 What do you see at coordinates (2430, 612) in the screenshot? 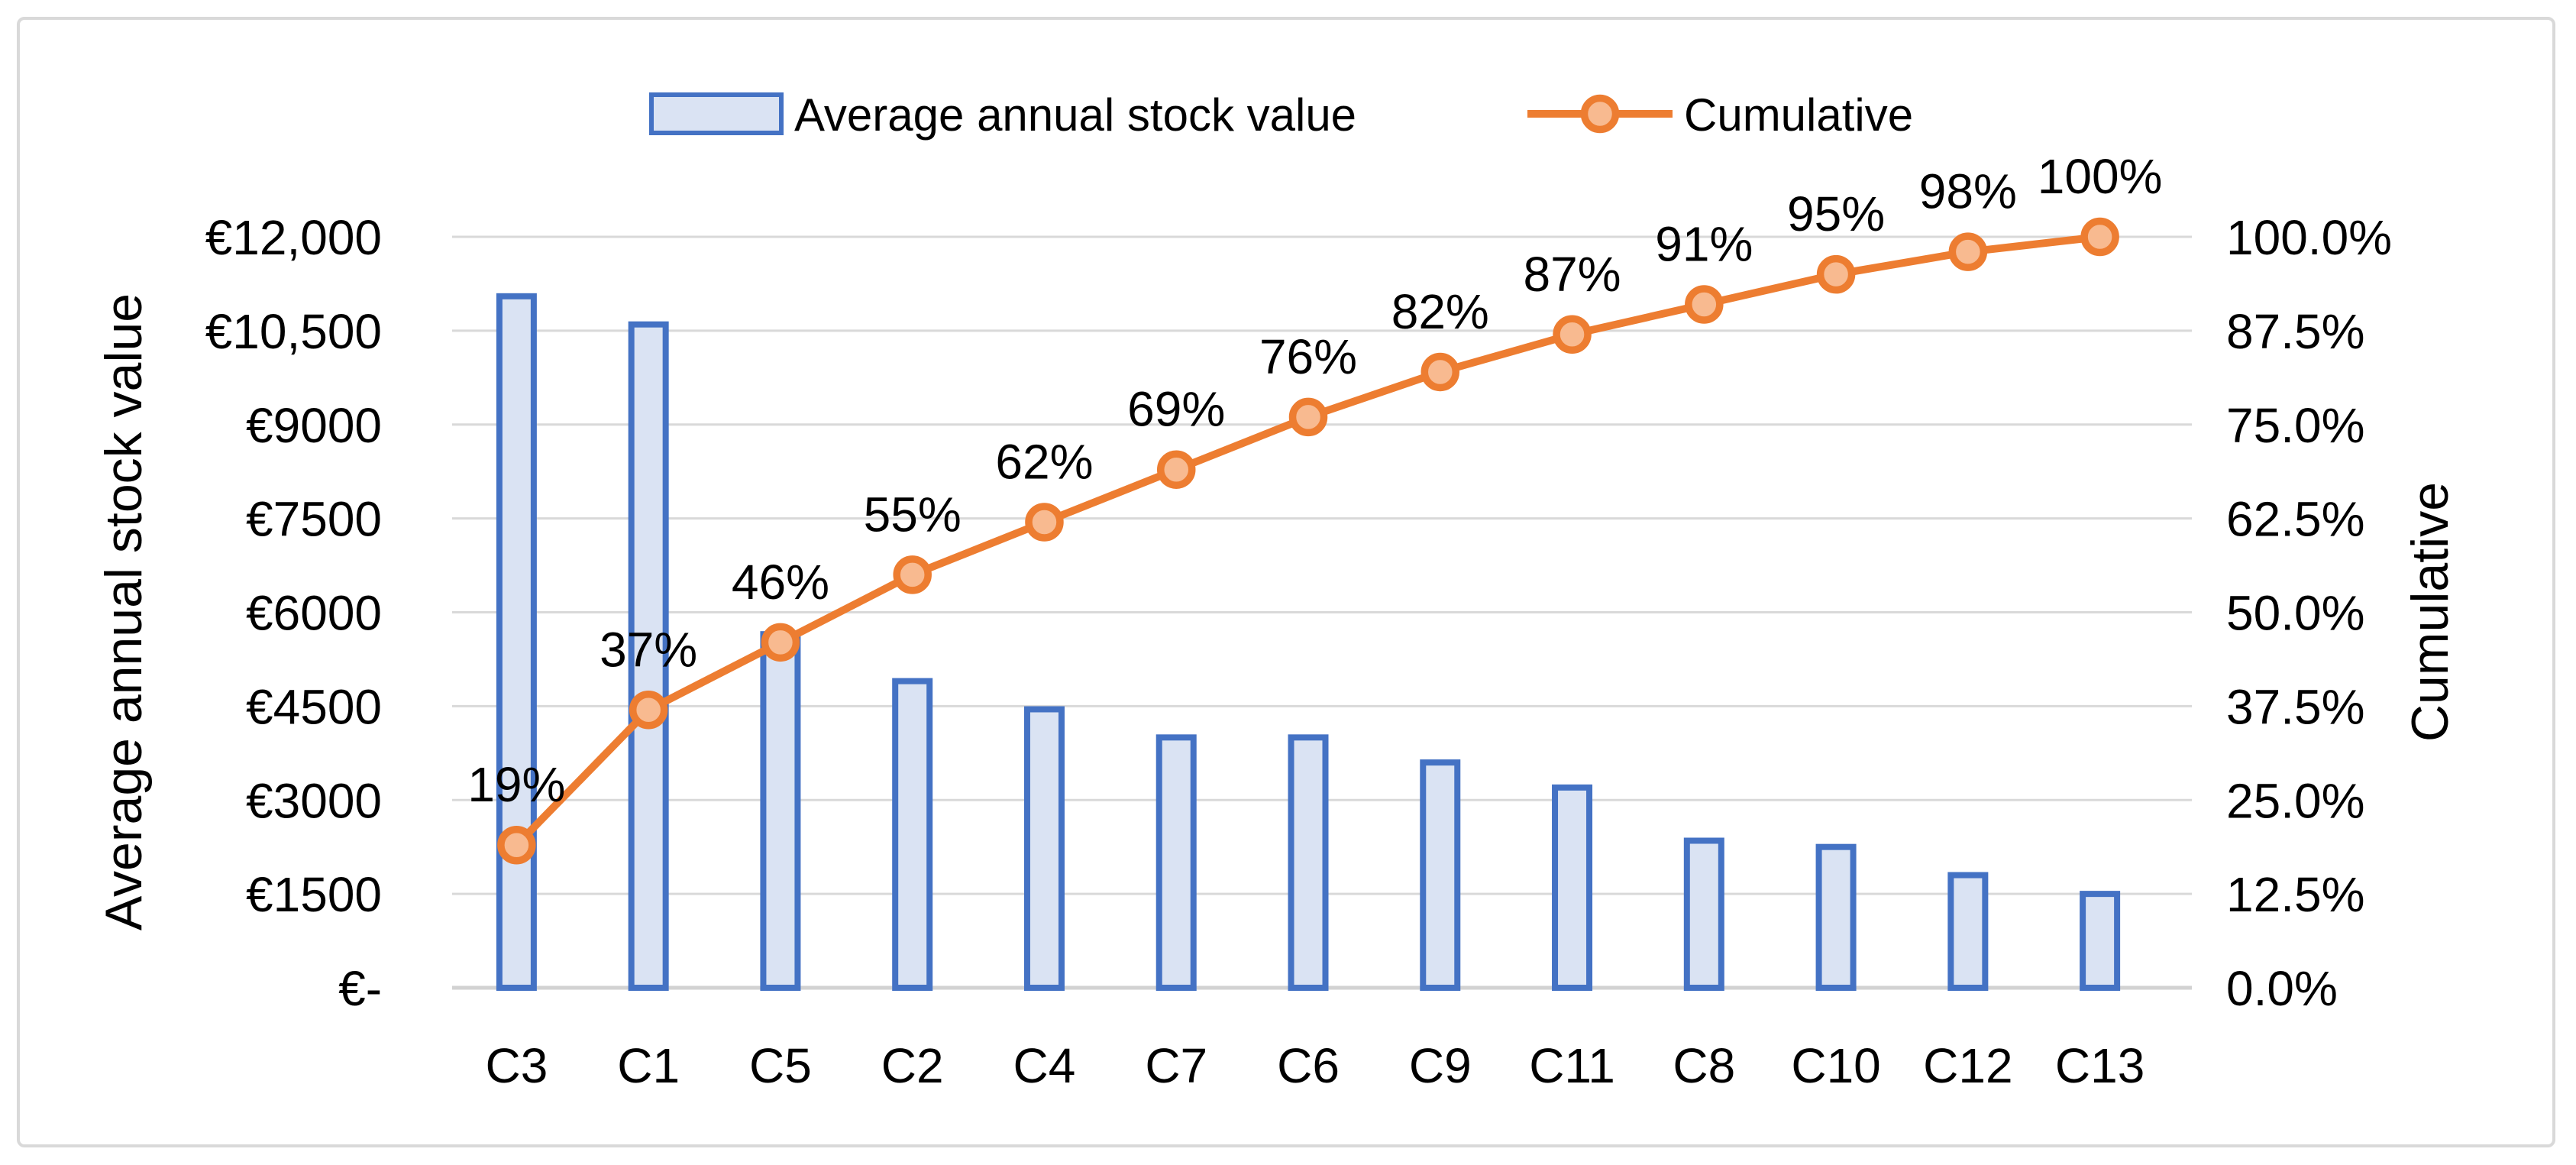
I see `right-axis-title: Cumulative` at bounding box center [2430, 612].